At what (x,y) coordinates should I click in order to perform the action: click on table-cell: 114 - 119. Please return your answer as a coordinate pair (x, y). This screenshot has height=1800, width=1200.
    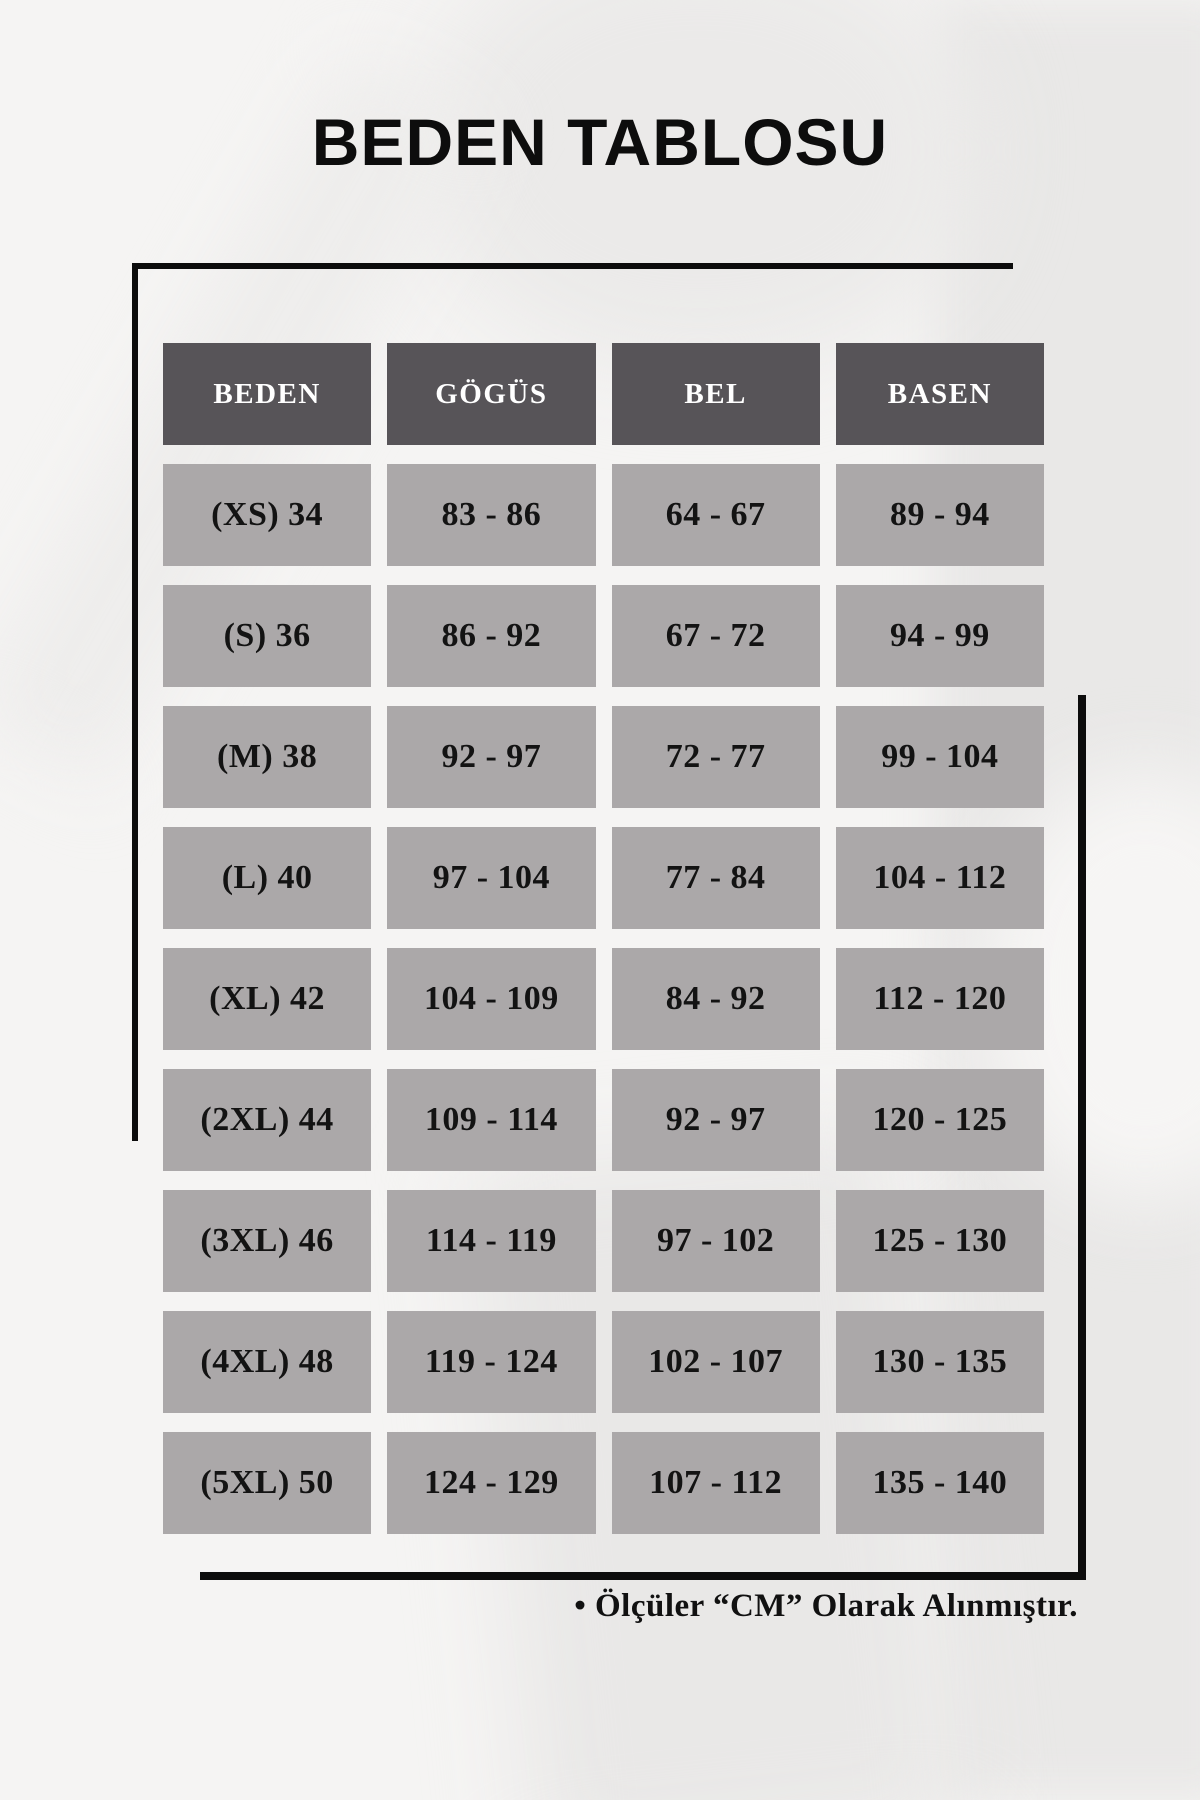
    Looking at the image, I should click on (491, 1241).